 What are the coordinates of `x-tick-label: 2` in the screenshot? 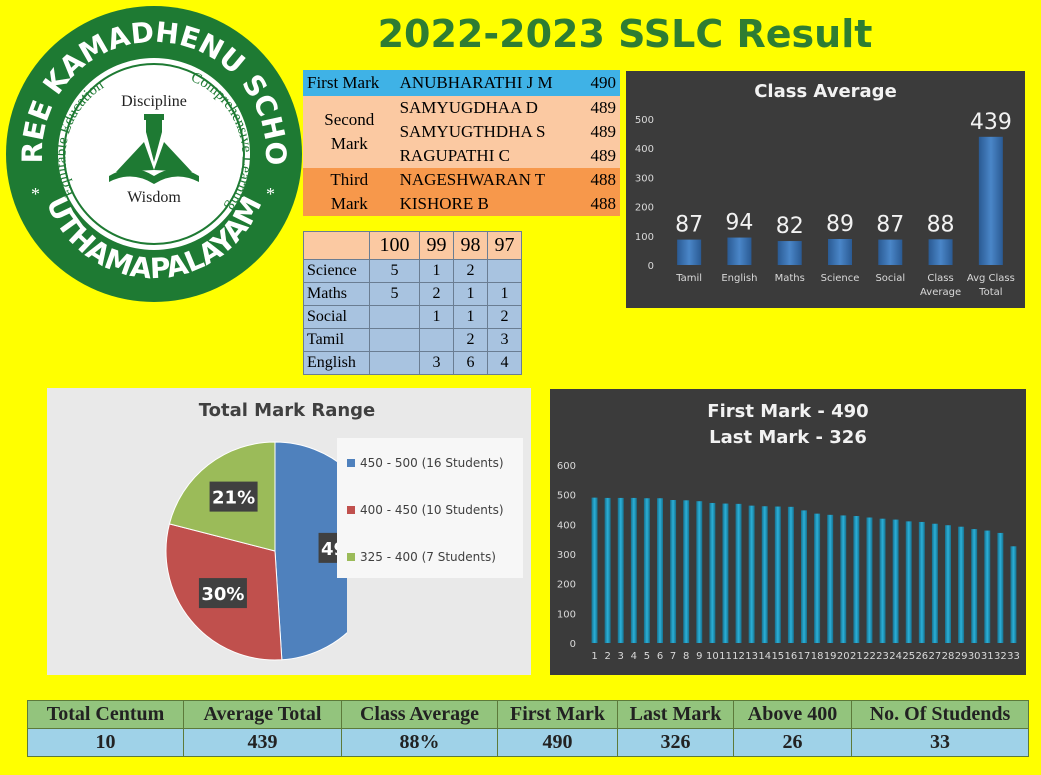 It's located at (607, 656).